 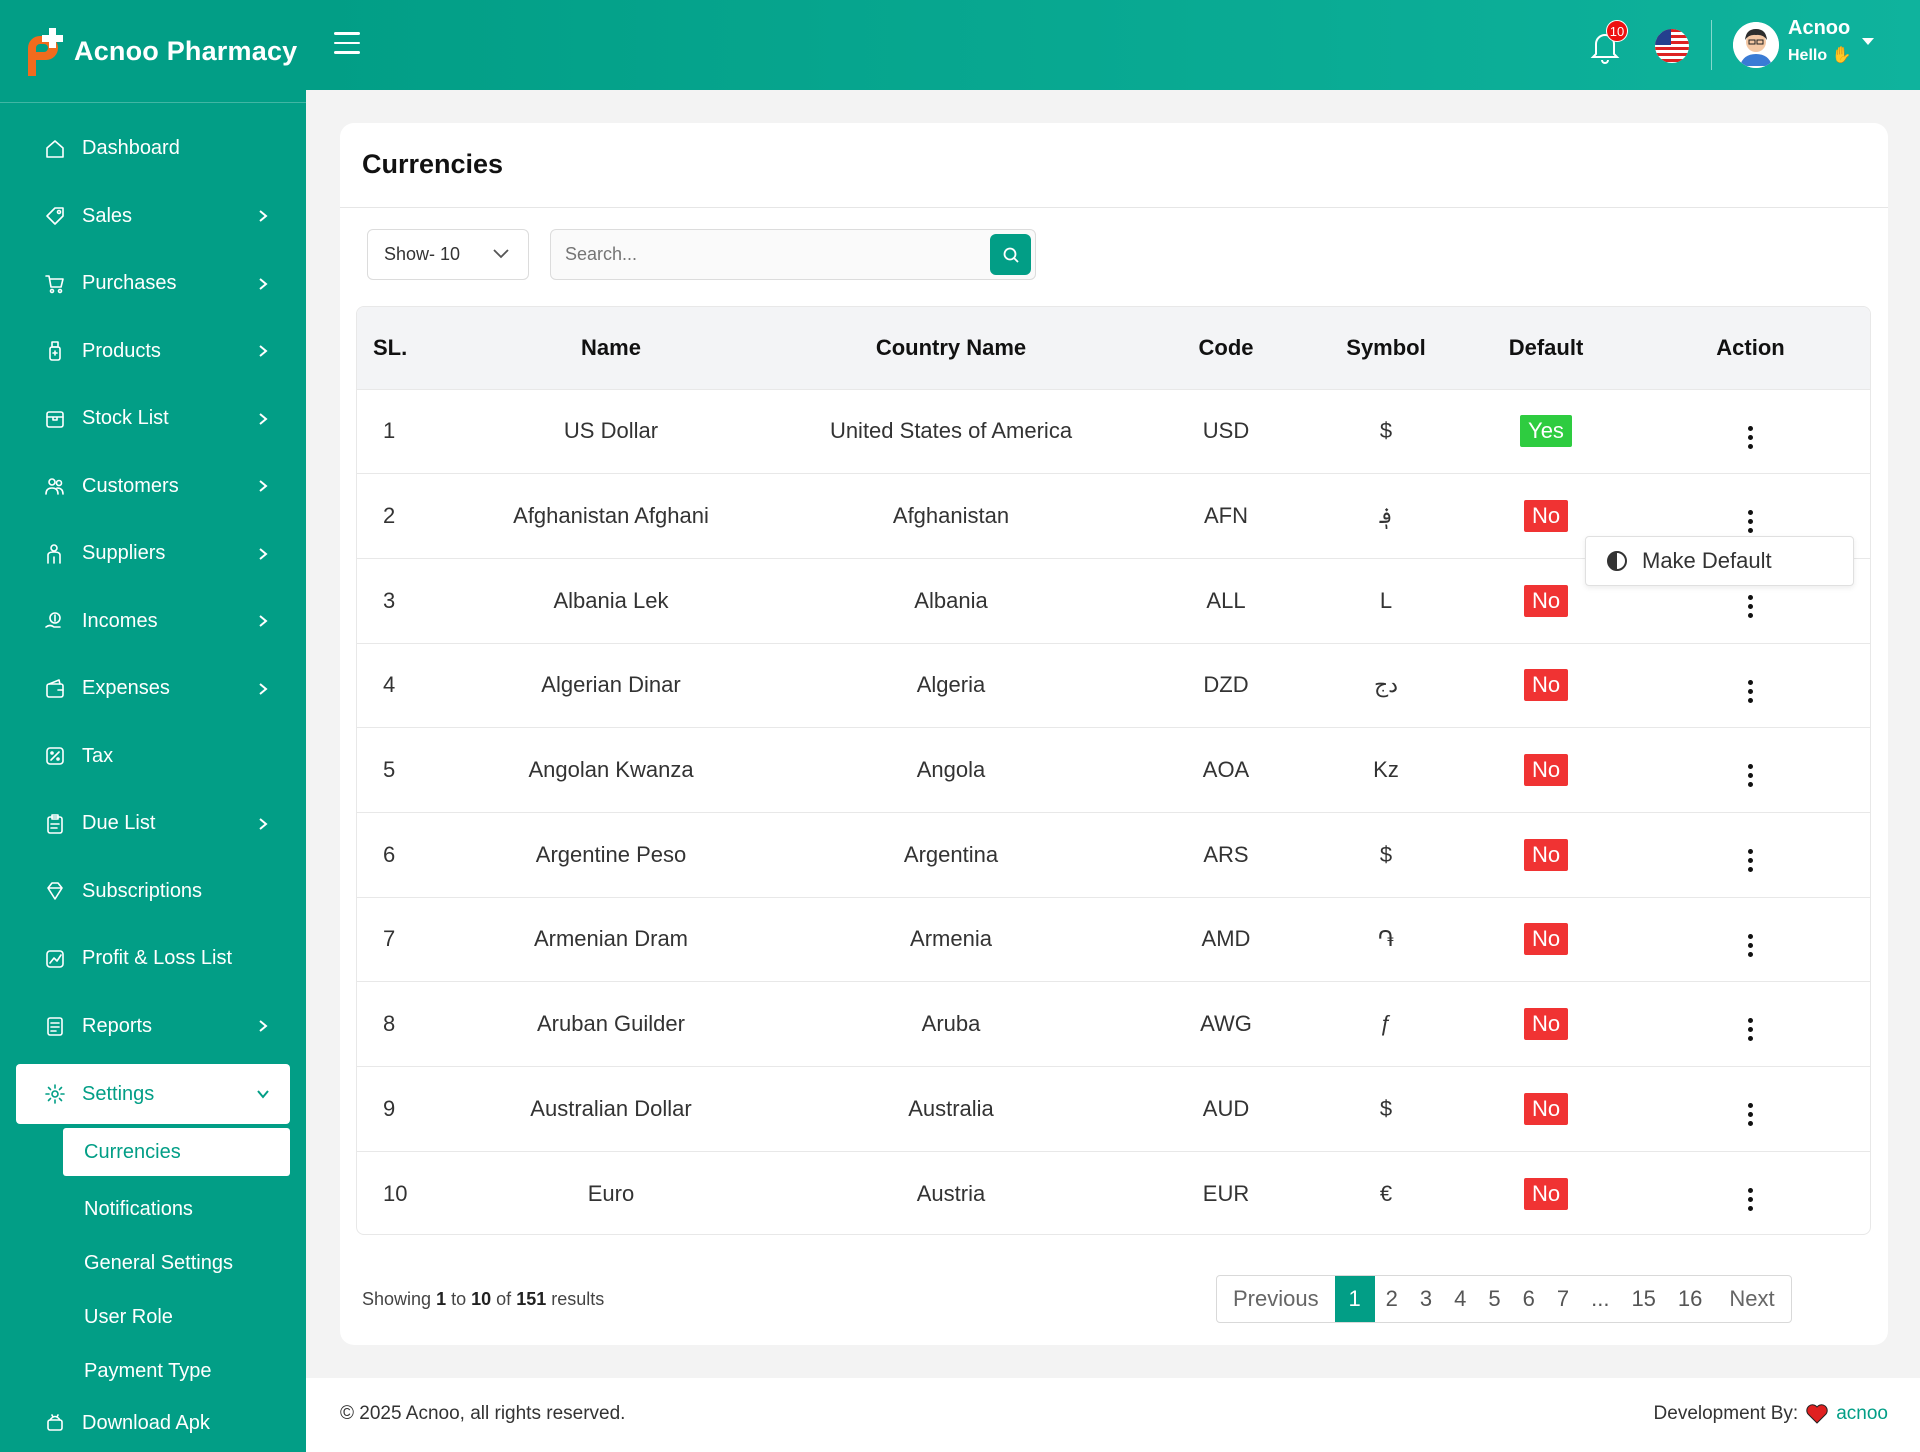 What do you see at coordinates (117, 1025) in the screenshot?
I see `sidebar-item-label: Reports` at bounding box center [117, 1025].